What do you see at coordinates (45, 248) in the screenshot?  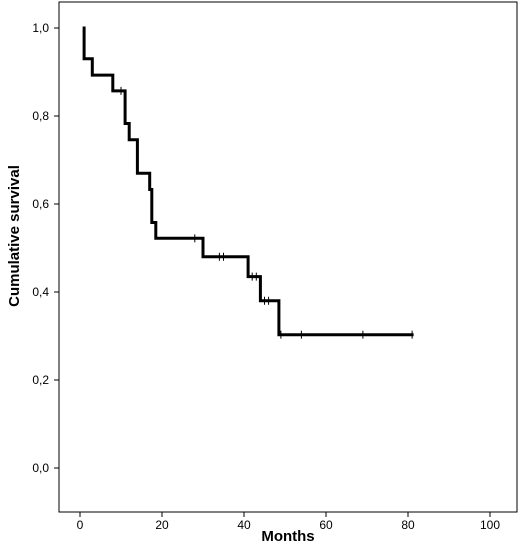 I see `y-axis: 0,0 0,2 0,4 0,6 0,8 1,0` at bounding box center [45, 248].